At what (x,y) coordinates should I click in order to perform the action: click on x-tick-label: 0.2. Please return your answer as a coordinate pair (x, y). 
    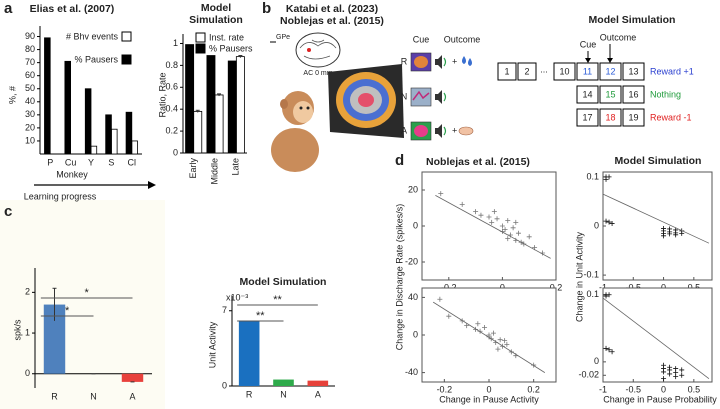
    Looking at the image, I should click on (556, 287).